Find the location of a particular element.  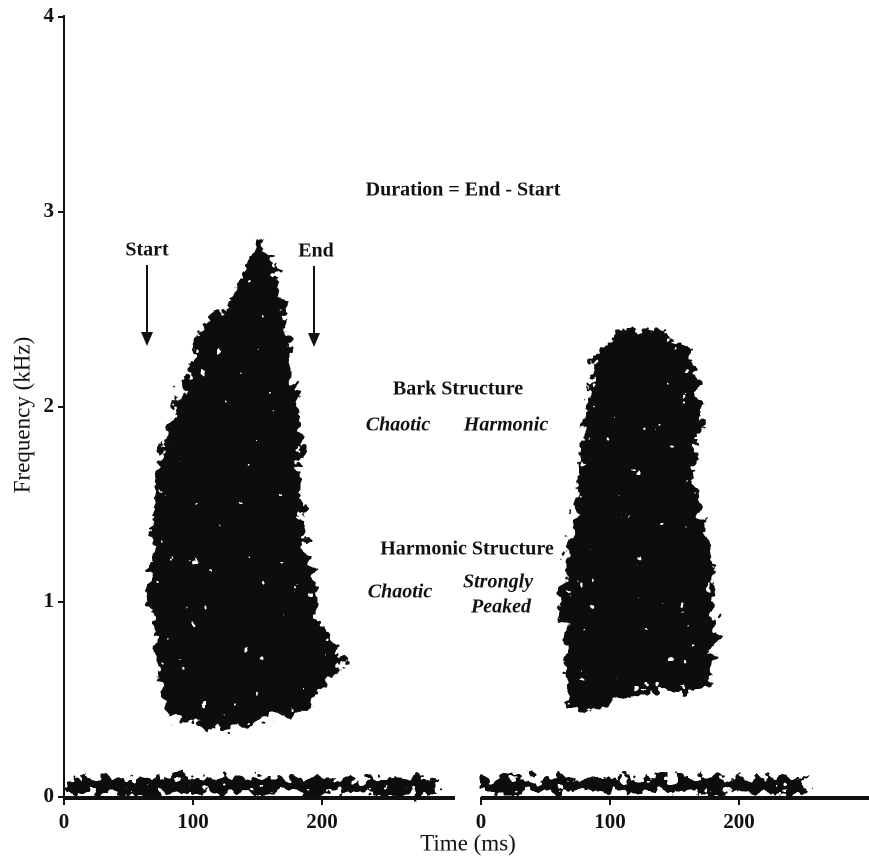

y-tick-label: 1 is located at coordinates (49, 600).